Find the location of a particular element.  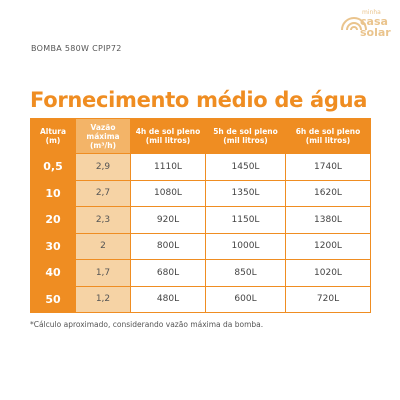

table-cell: 480L is located at coordinates (168, 299).